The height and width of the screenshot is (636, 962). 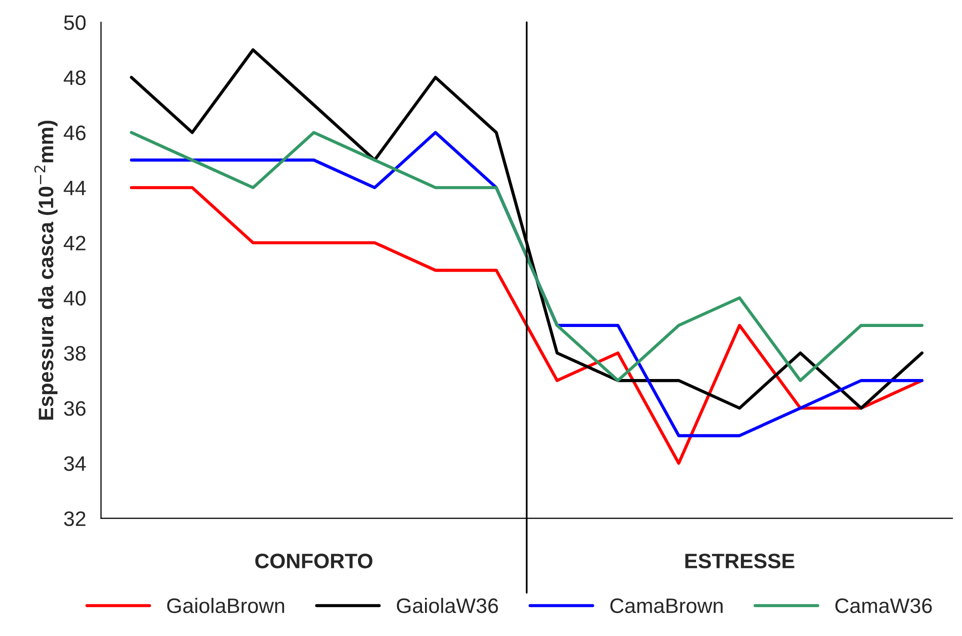 What do you see at coordinates (75, 22) in the screenshot?
I see `y-tick-label: 50` at bounding box center [75, 22].